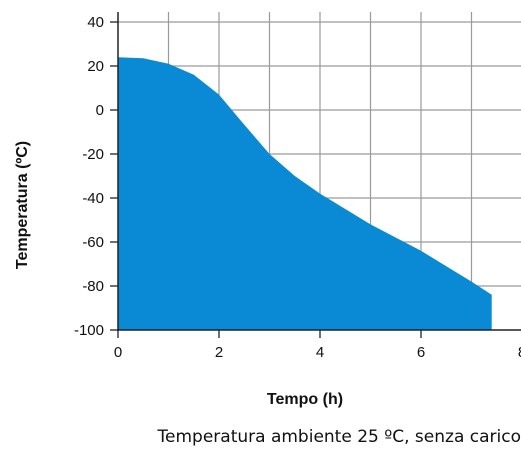 This screenshot has width=521, height=452. I want to click on x-tick-labels: 0 2 4 6 8, so click(317, 345).